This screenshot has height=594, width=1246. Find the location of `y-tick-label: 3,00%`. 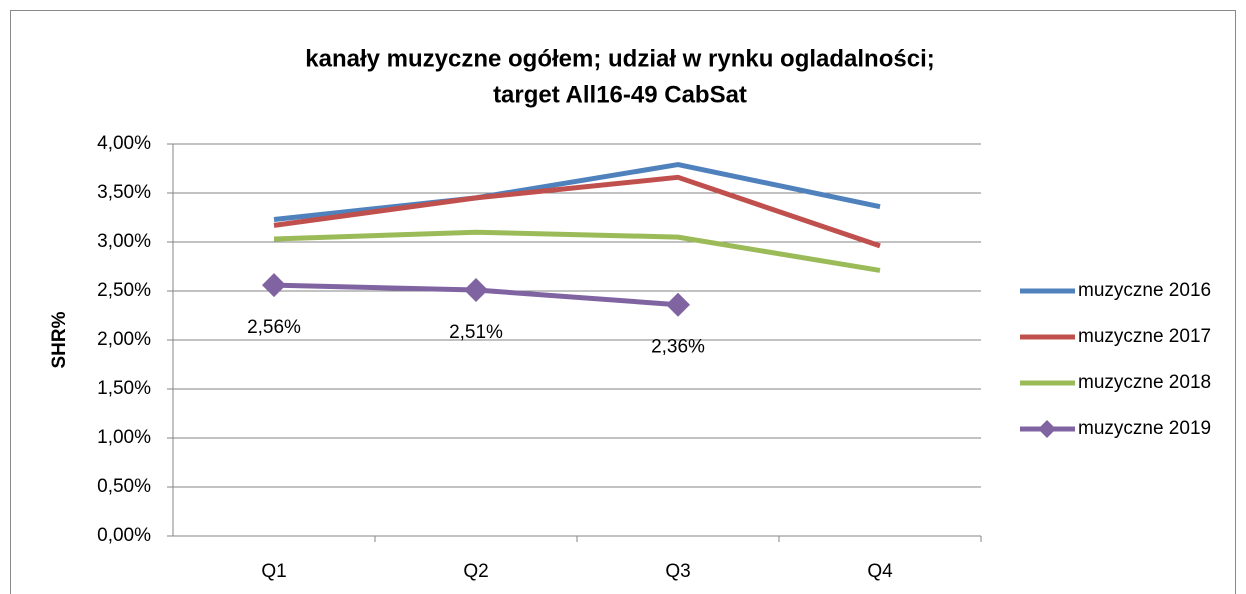

y-tick-label: 3,00% is located at coordinates (124, 241).